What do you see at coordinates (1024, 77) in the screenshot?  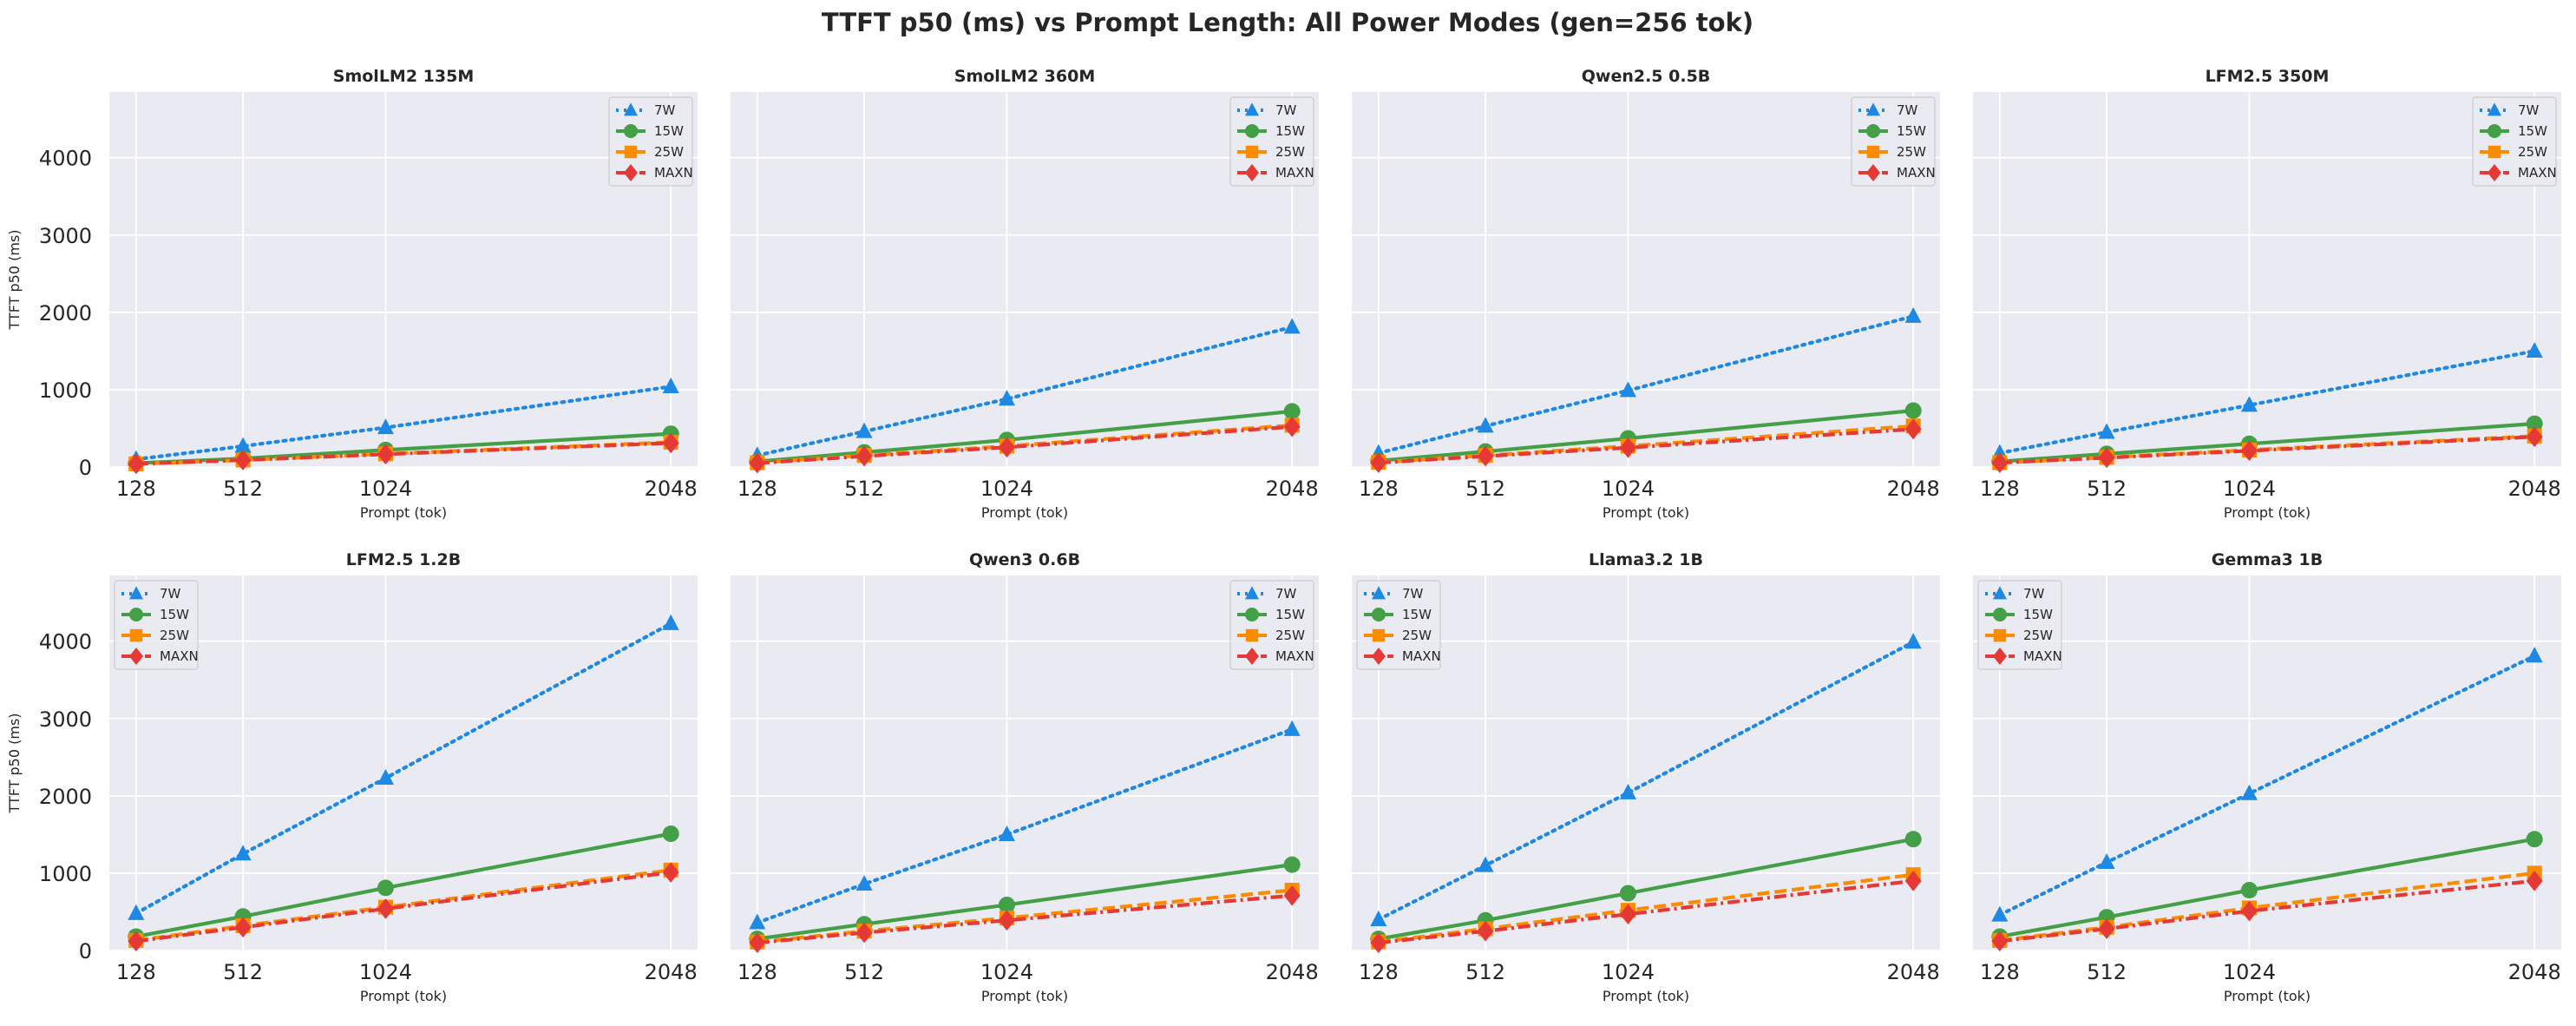 I see `panel-title: SmolLM2 360M` at bounding box center [1024, 77].